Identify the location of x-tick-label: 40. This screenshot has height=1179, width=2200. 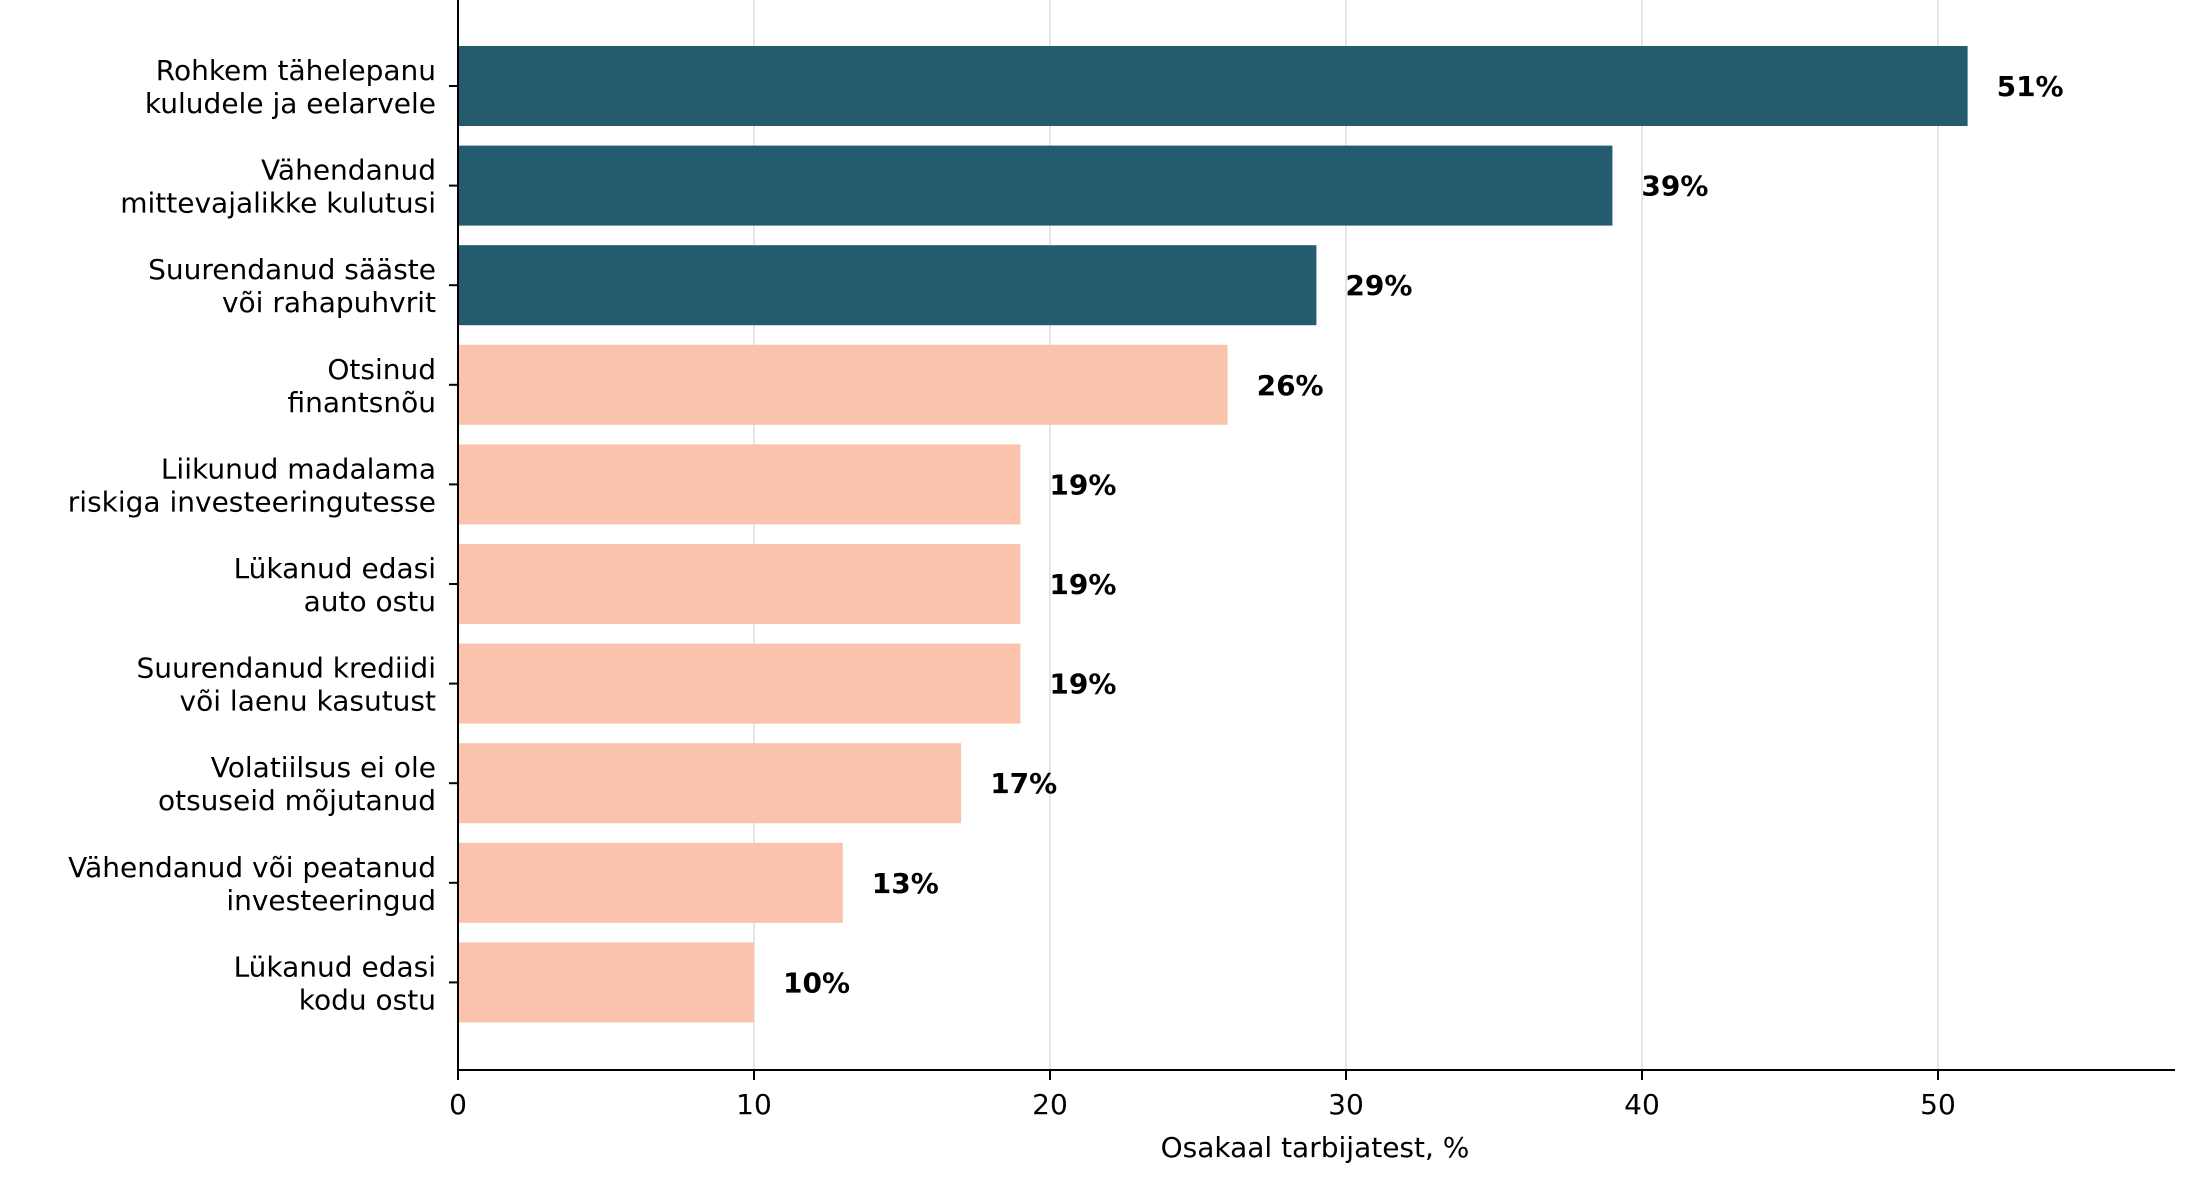
(1642, 1104).